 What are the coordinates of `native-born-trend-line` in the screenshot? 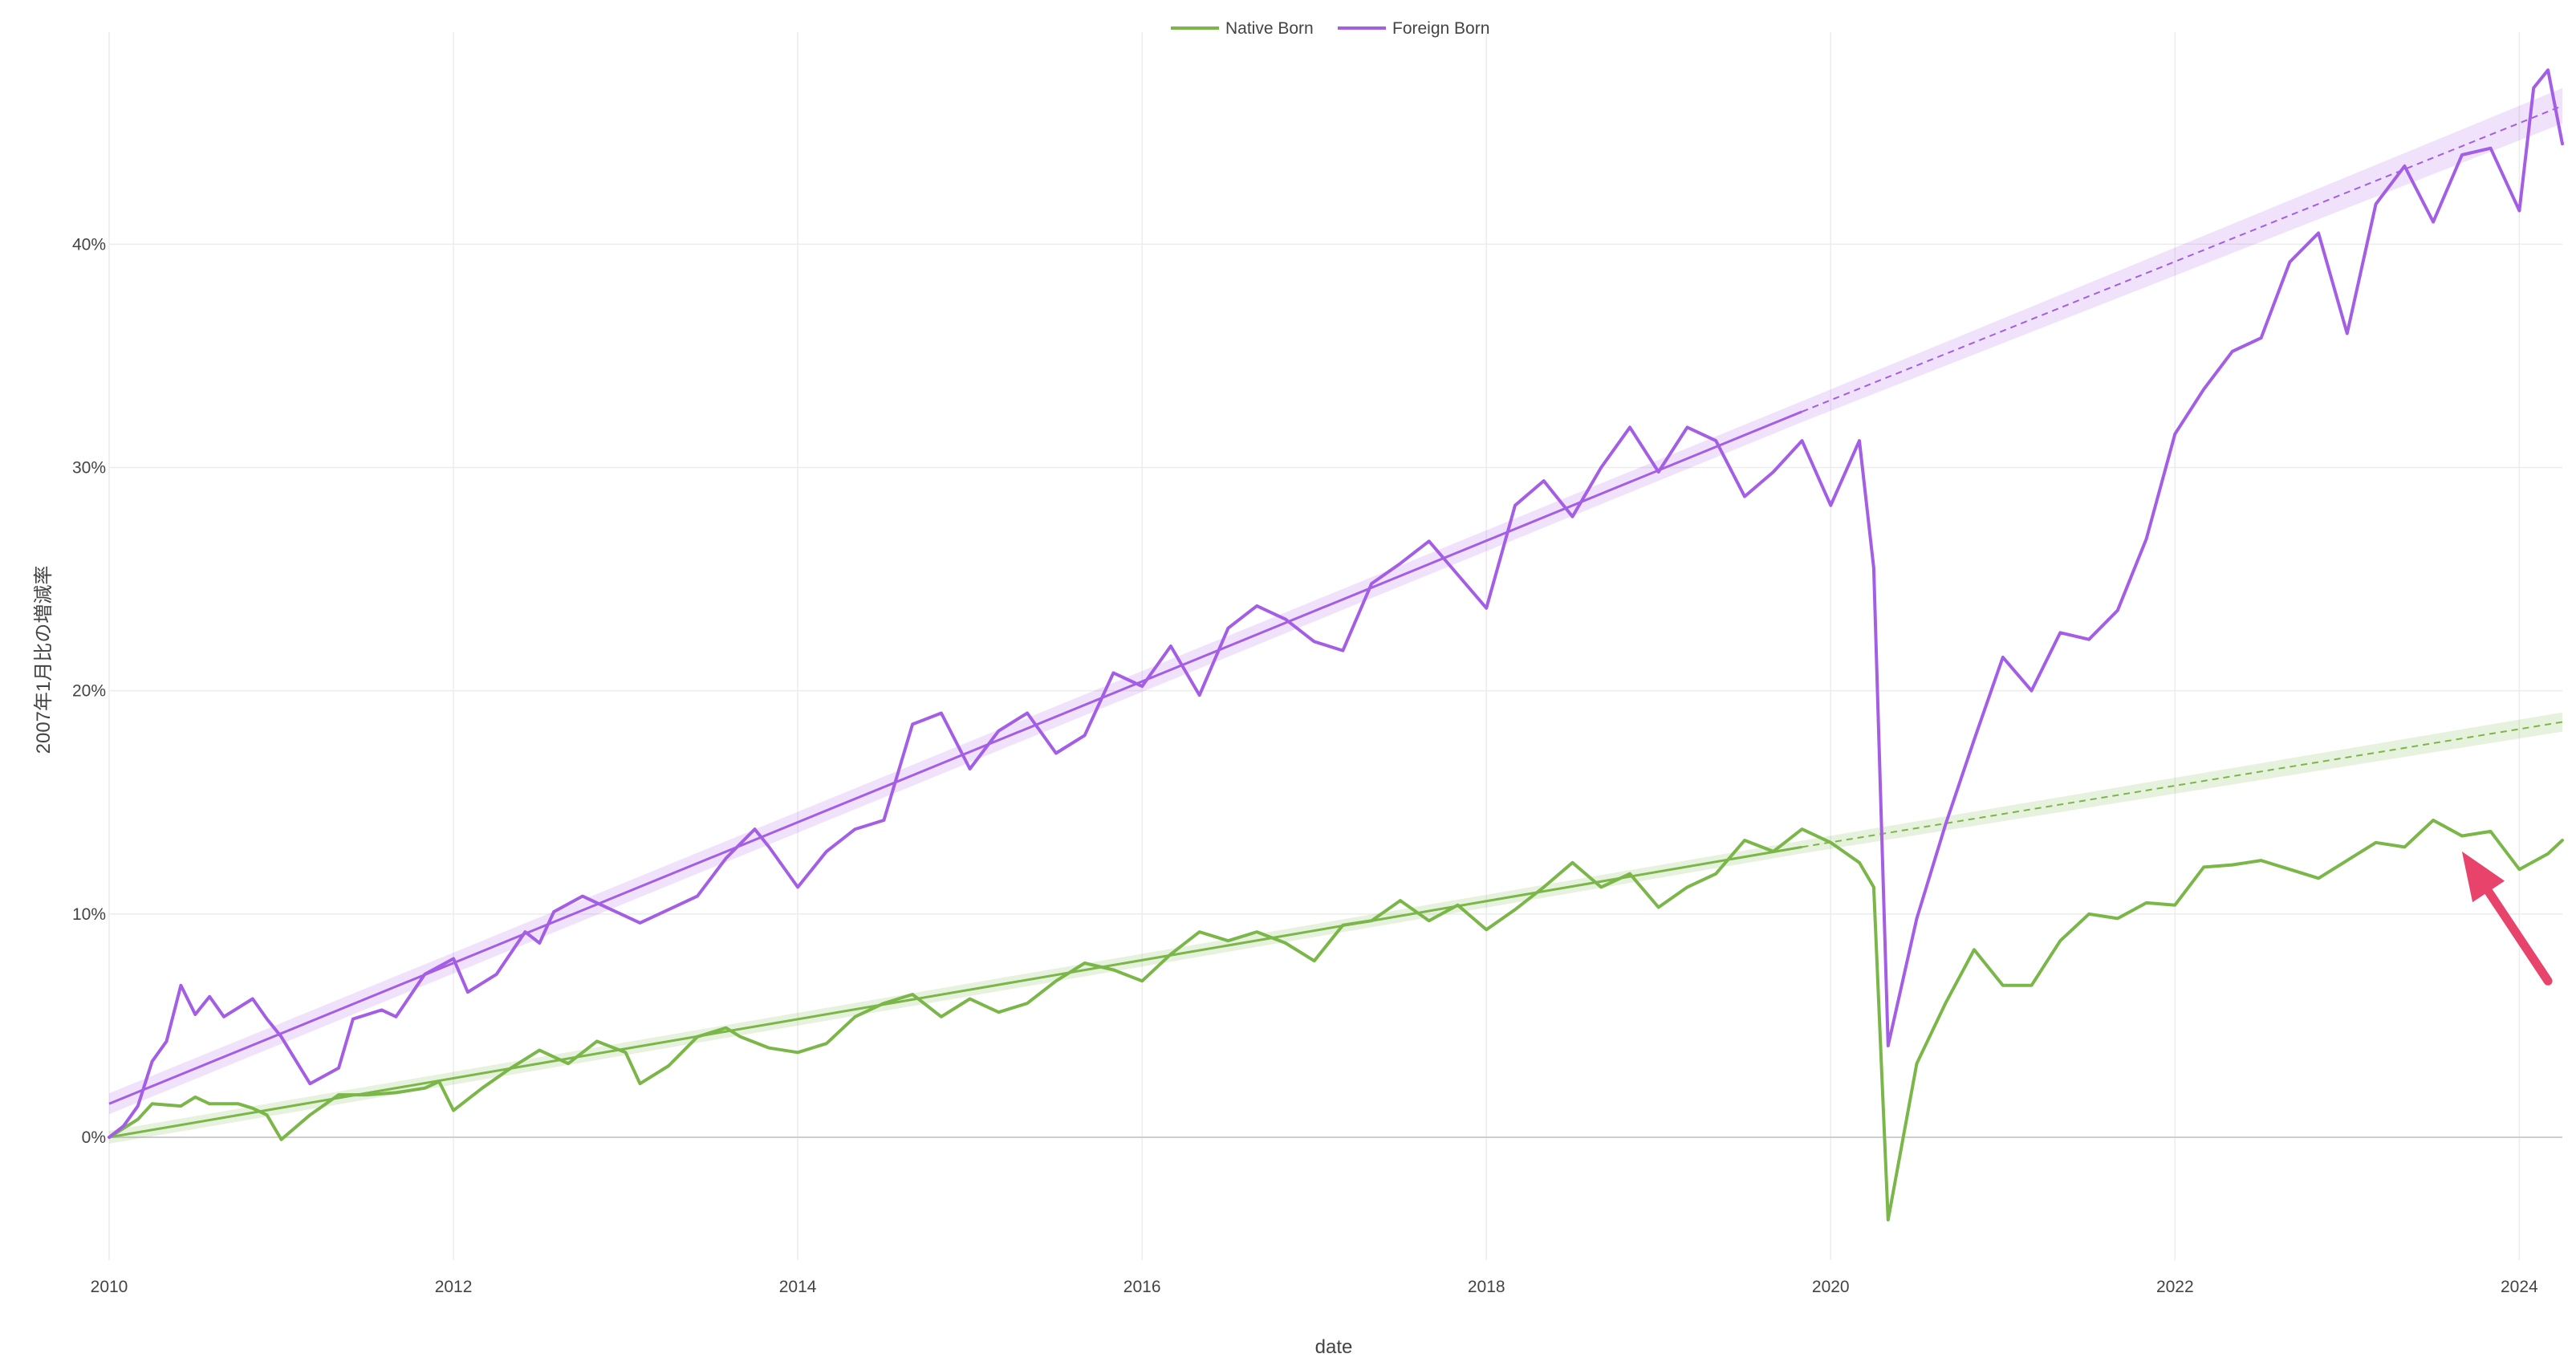 It's located at (955, 992).